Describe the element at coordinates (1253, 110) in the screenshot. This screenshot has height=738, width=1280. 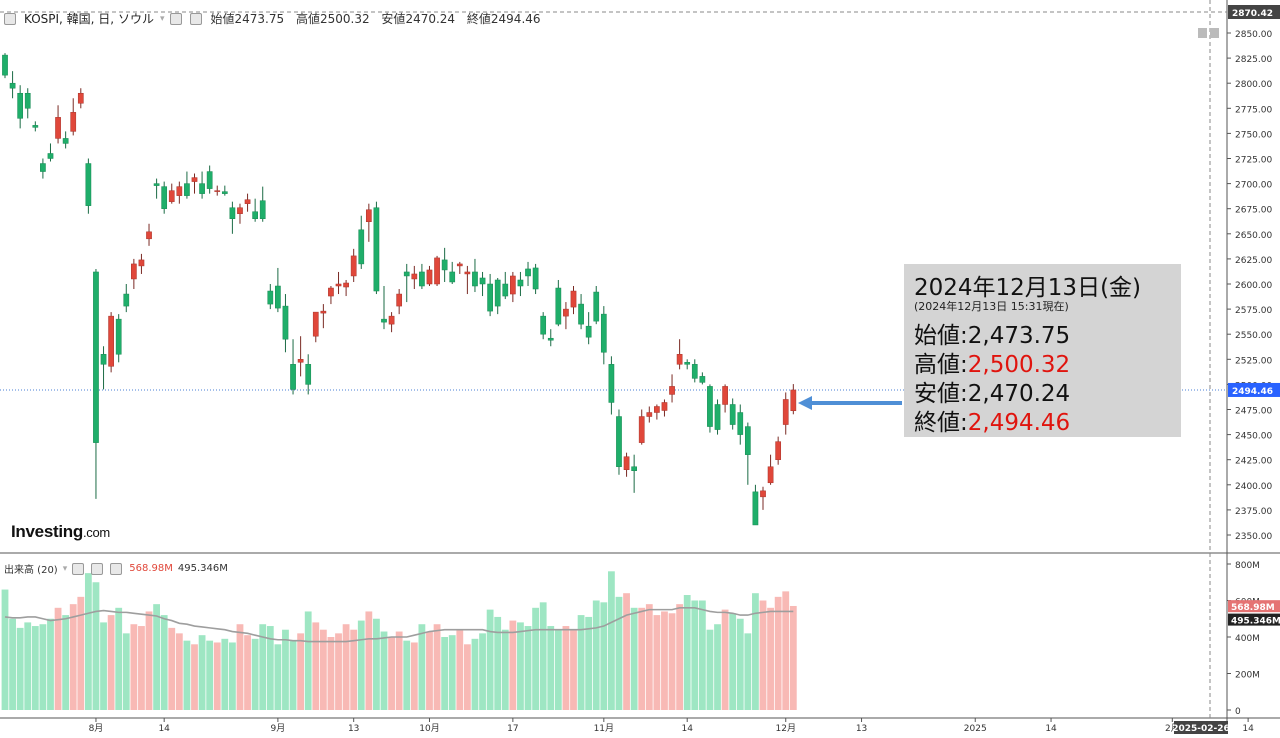
I see `price-tick-label: 2775.00` at that location.